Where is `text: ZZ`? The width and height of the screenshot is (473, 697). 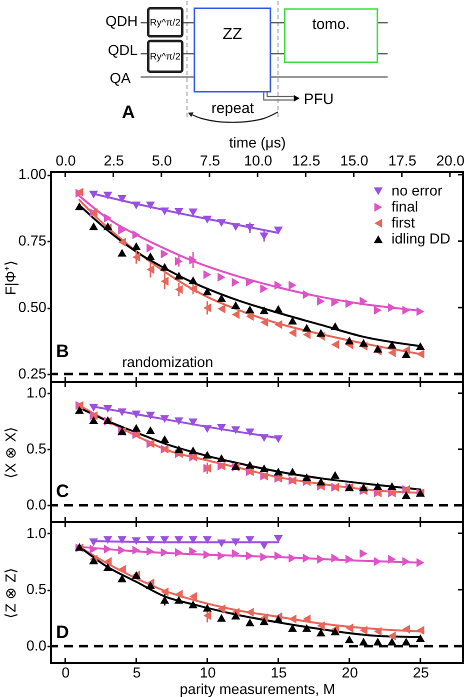 text: ZZ is located at coordinates (232, 34).